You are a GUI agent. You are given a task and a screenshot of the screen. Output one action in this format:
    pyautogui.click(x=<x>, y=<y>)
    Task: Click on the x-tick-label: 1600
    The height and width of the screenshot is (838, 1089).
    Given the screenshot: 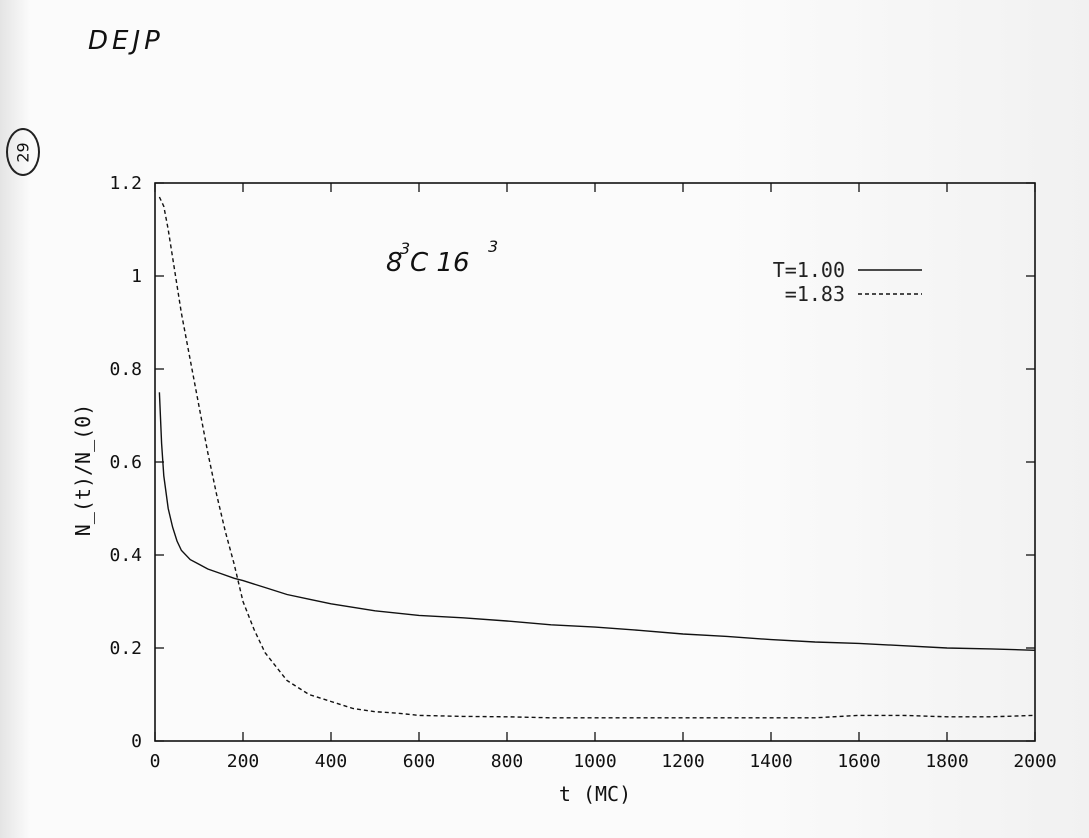 What is the action you would take?
    pyautogui.click(x=858, y=761)
    